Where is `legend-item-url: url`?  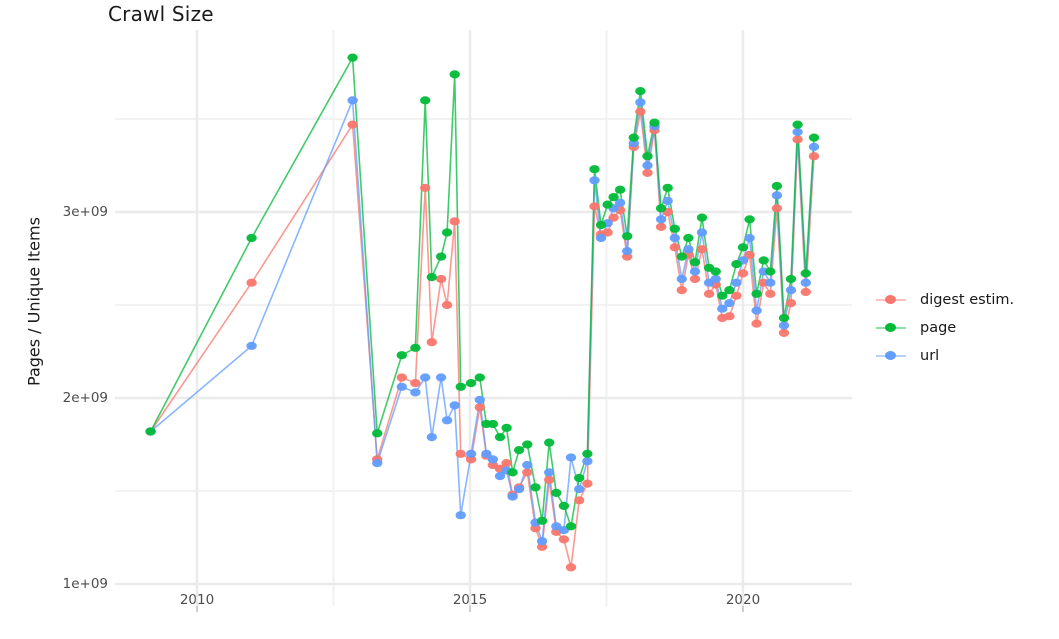 legend-item-url: url is located at coordinates (966, 356).